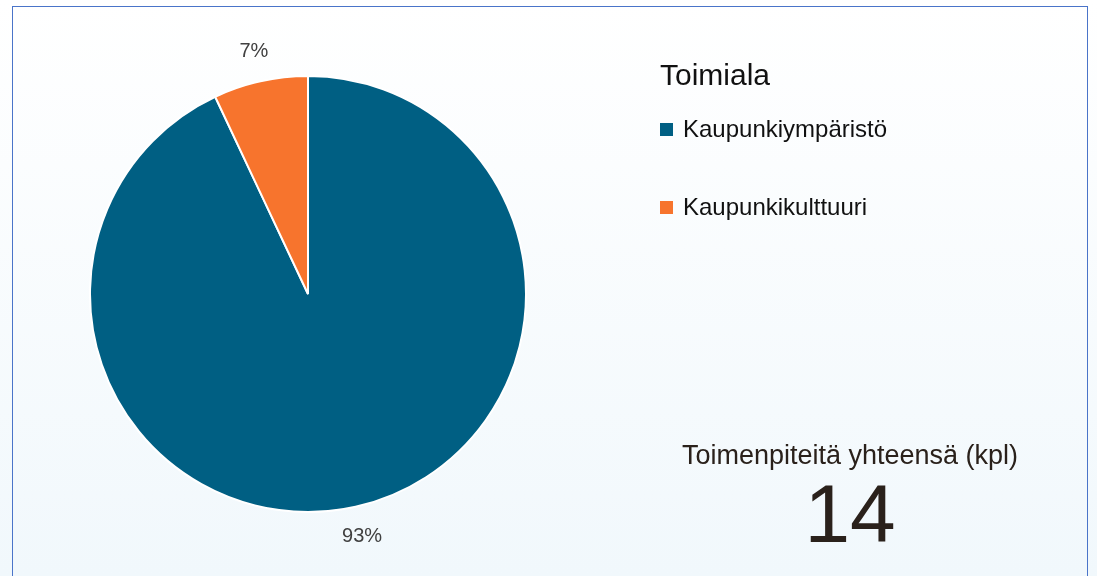 This screenshot has height=576, width=1097. What do you see at coordinates (716, 75) in the screenshot?
I see `legend-title: Toimiala` at bounding box center [716, 75].